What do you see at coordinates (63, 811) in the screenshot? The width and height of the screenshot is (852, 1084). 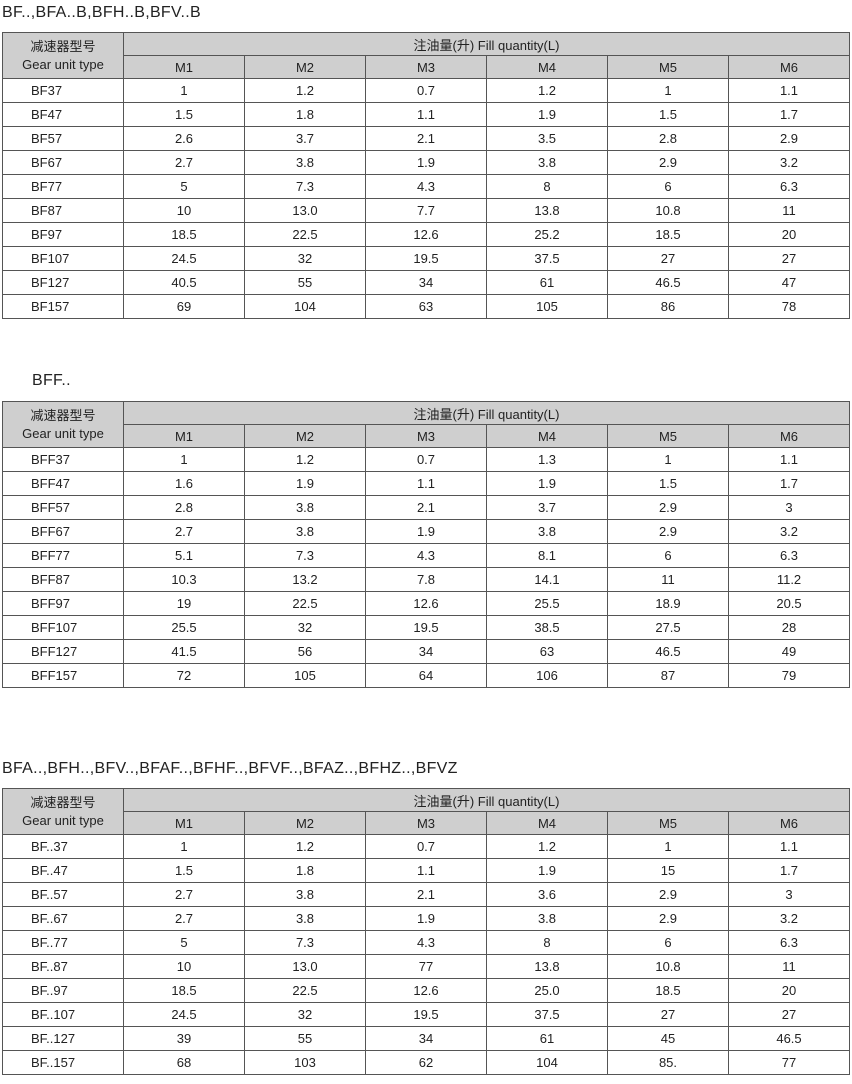 I see `gear-unit-type-header: 减速器型号 Gear unit type` at bounding box center [63, 811].